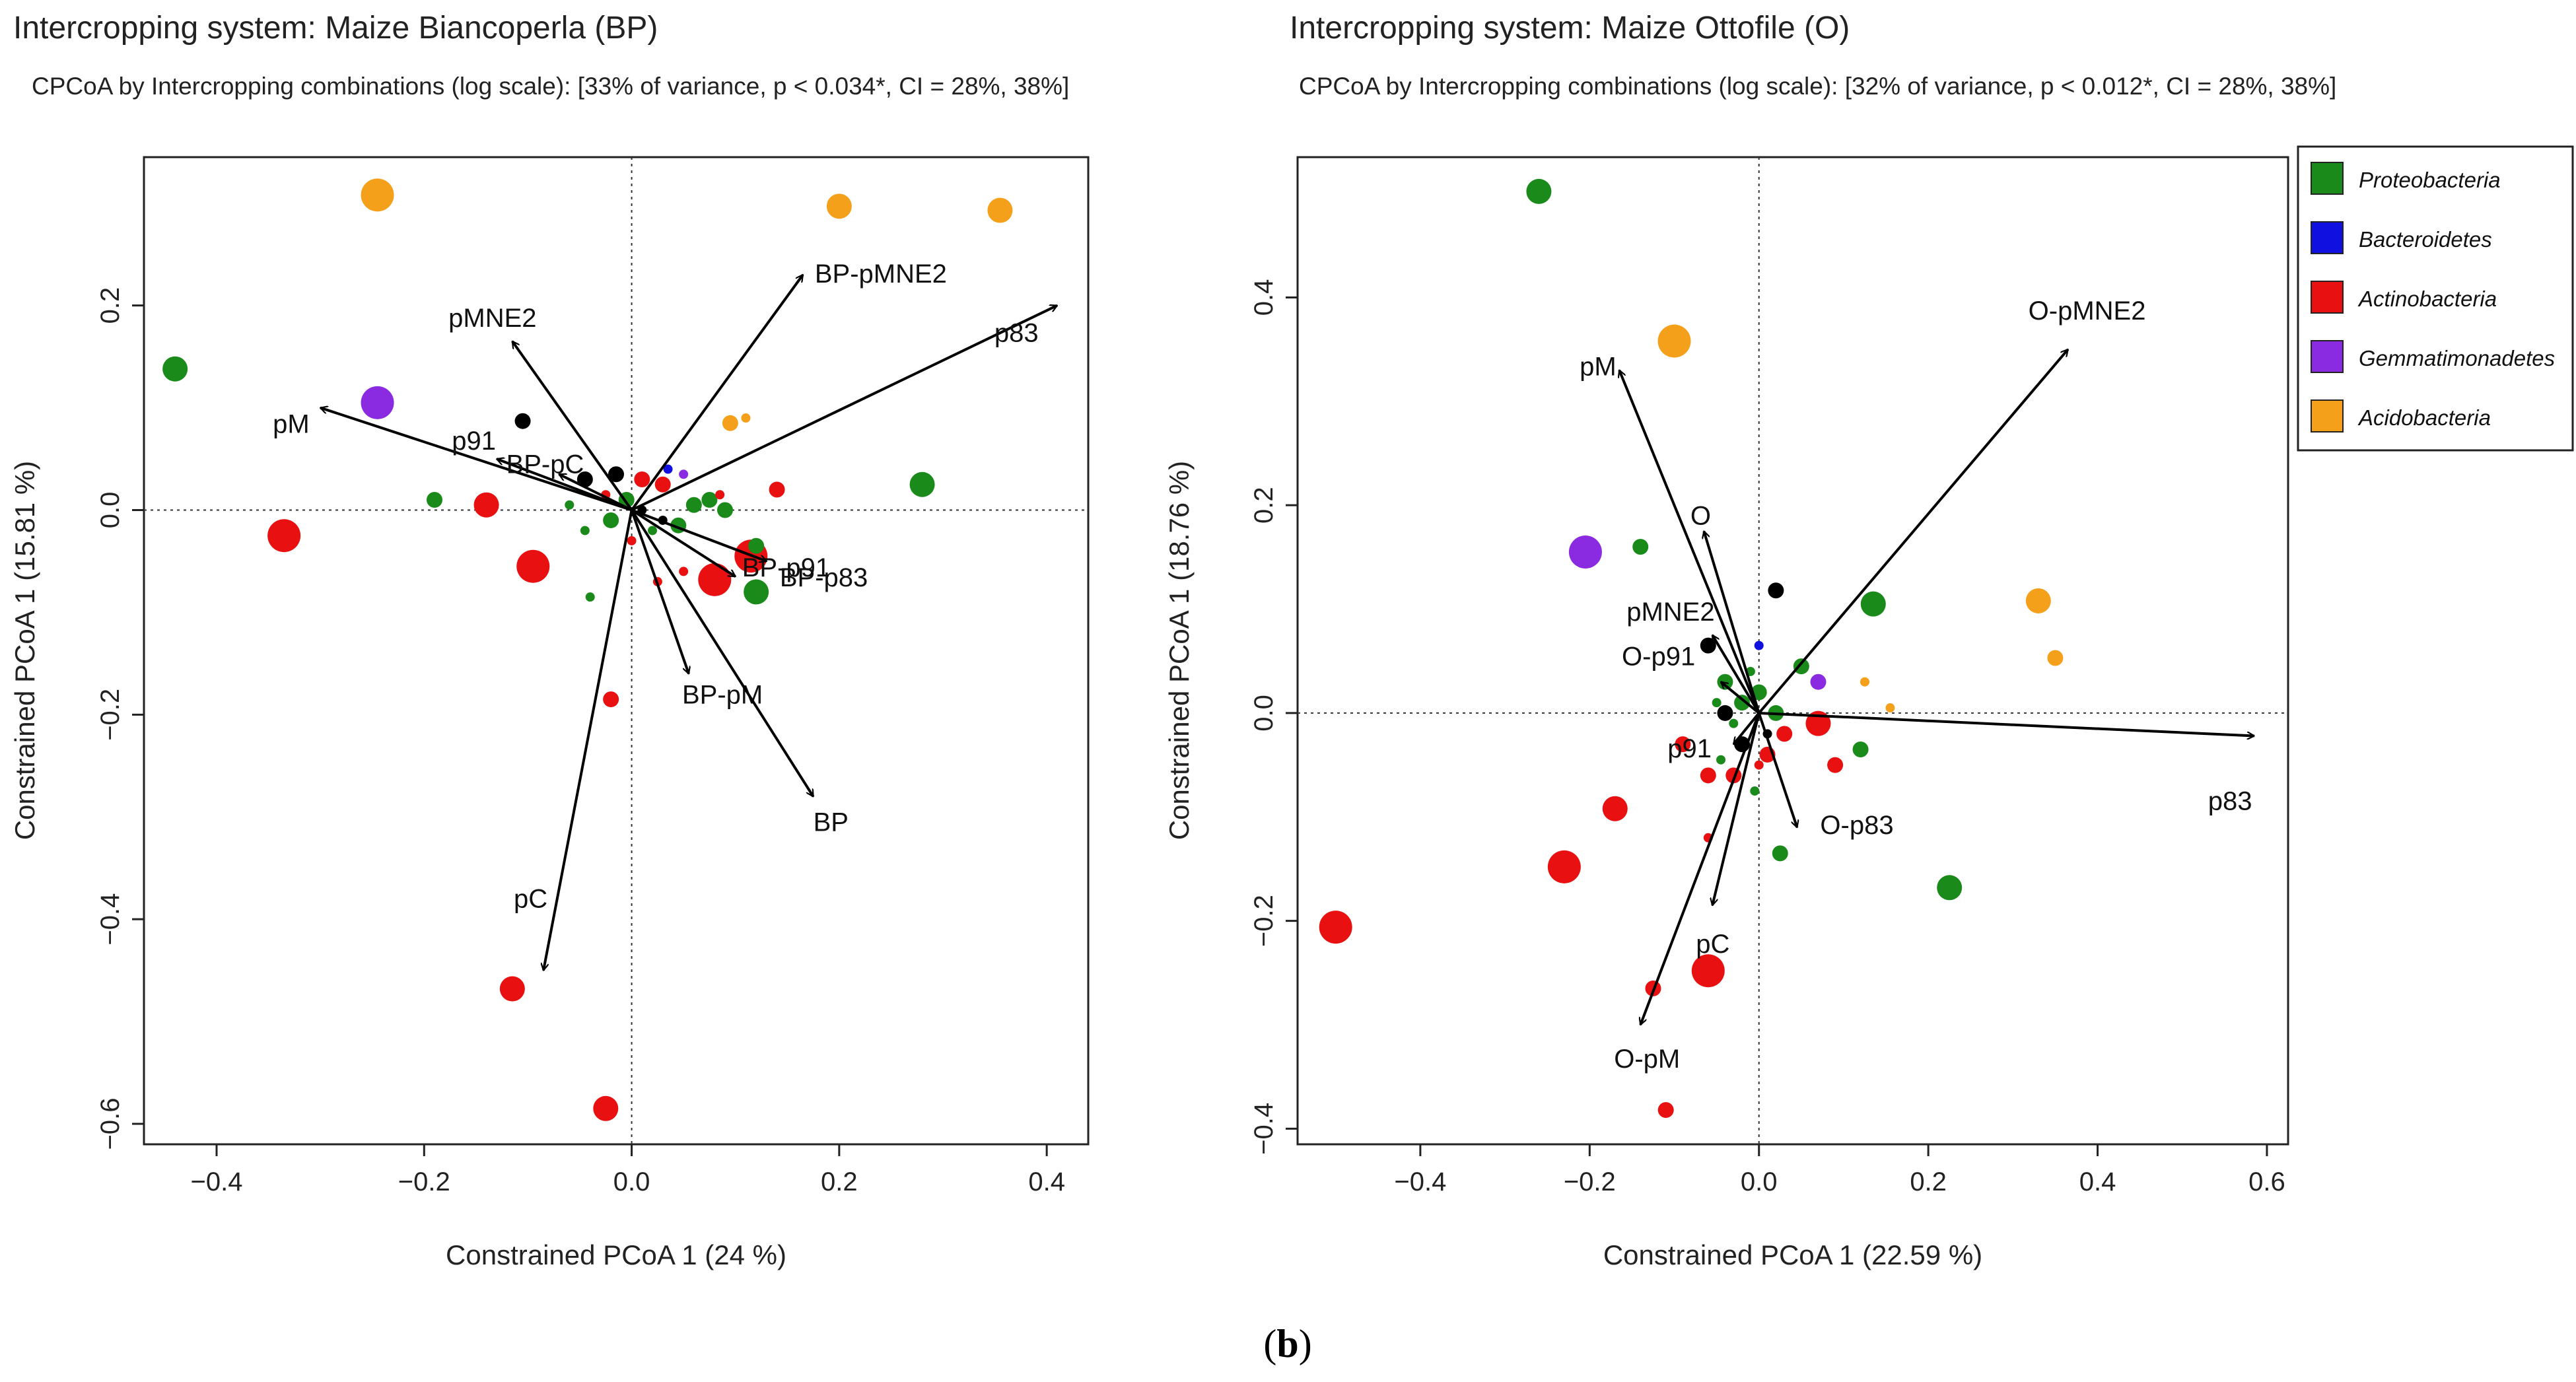 This screenshot has width=2576, height=1382. I want to click on y-tick-label: 0.0, so click(110, 510).